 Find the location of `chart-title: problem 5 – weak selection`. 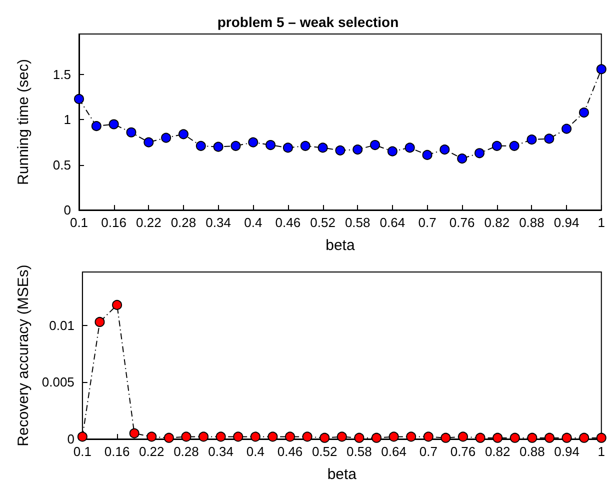

chart-title: problem 5 – weak selection is located at coordinates (308, 22).